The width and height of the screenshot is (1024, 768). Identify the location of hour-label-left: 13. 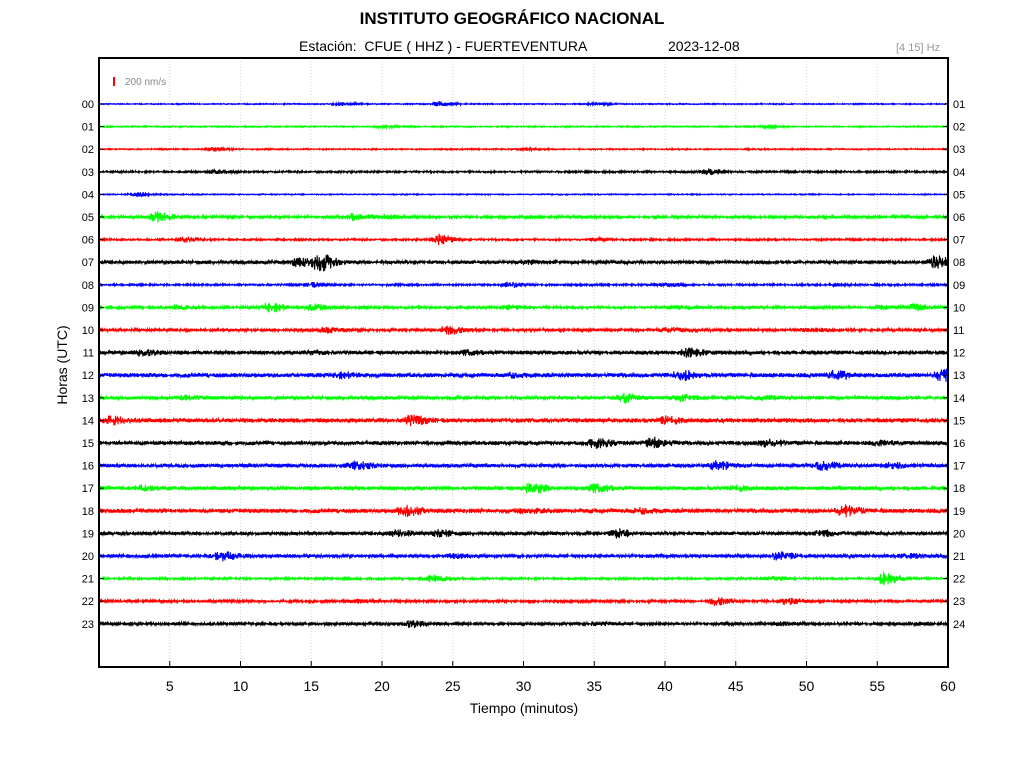
(88, 399).